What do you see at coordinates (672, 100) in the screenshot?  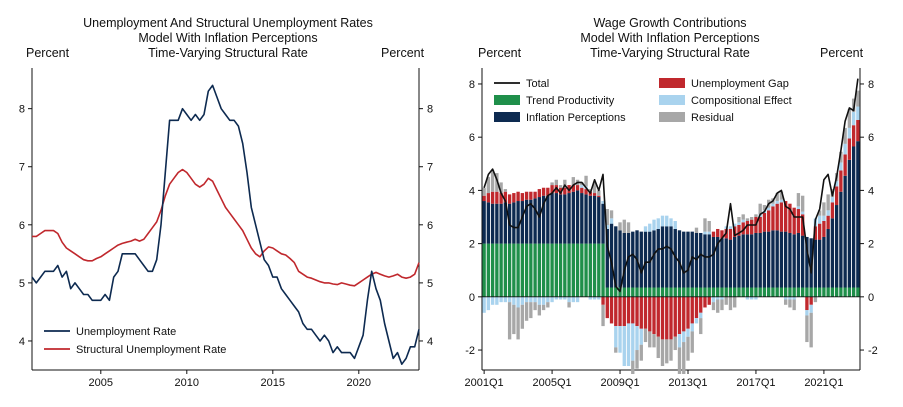 I see `legend-swatch-compositional-effect` at bounding box center [672, 100].